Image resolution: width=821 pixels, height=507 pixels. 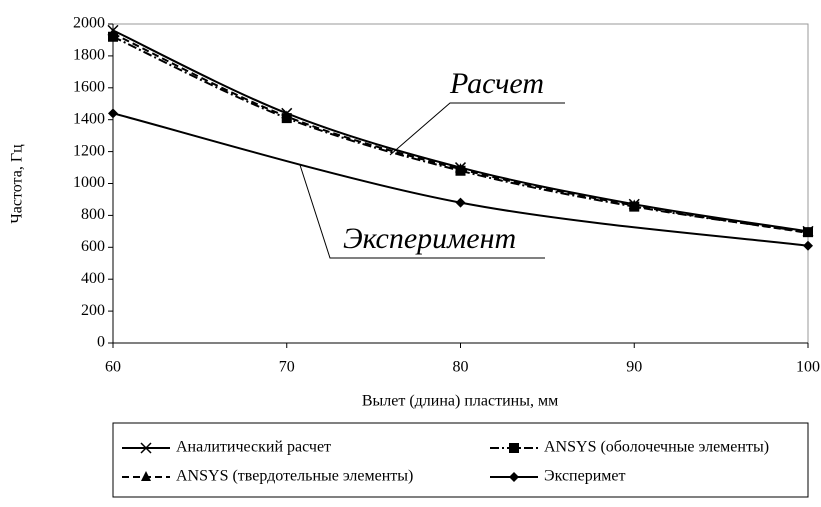 I want to click on y-tick-label: 200, so click(x=93, y=310).